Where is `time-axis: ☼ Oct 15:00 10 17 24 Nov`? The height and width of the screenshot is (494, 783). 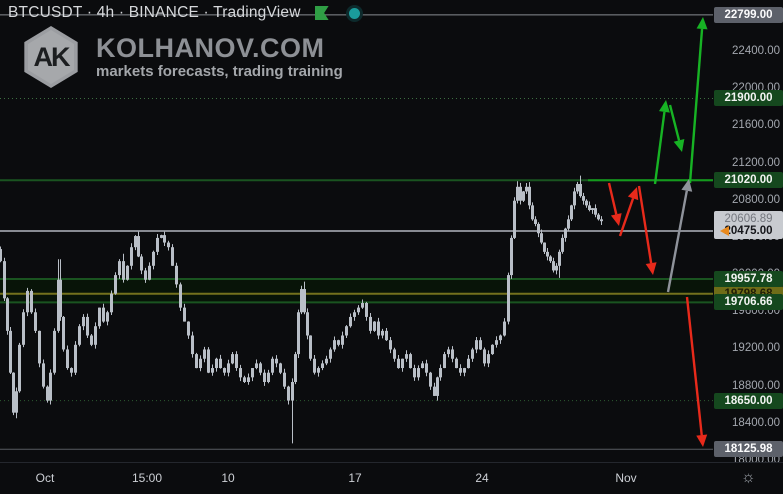
time-axis: ☼ Oct 15:00 10 17 24 Nov is located at coordinates (391, 478).